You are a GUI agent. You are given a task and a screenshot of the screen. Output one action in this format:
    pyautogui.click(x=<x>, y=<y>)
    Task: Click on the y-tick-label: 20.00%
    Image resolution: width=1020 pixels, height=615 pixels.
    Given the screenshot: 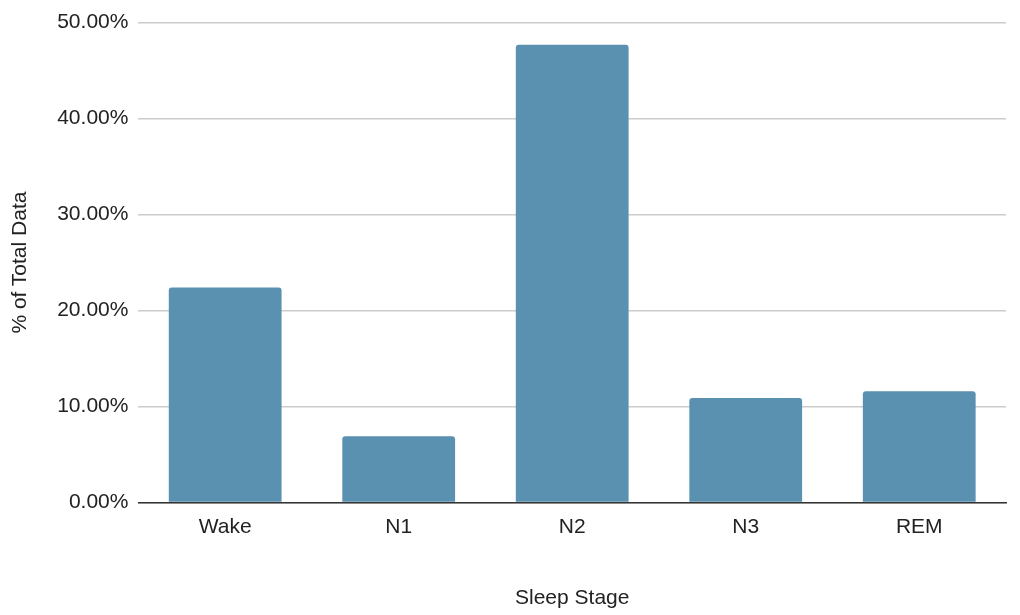 What is the action you would take?
    pyautogui.click(x=93, y=309)
    